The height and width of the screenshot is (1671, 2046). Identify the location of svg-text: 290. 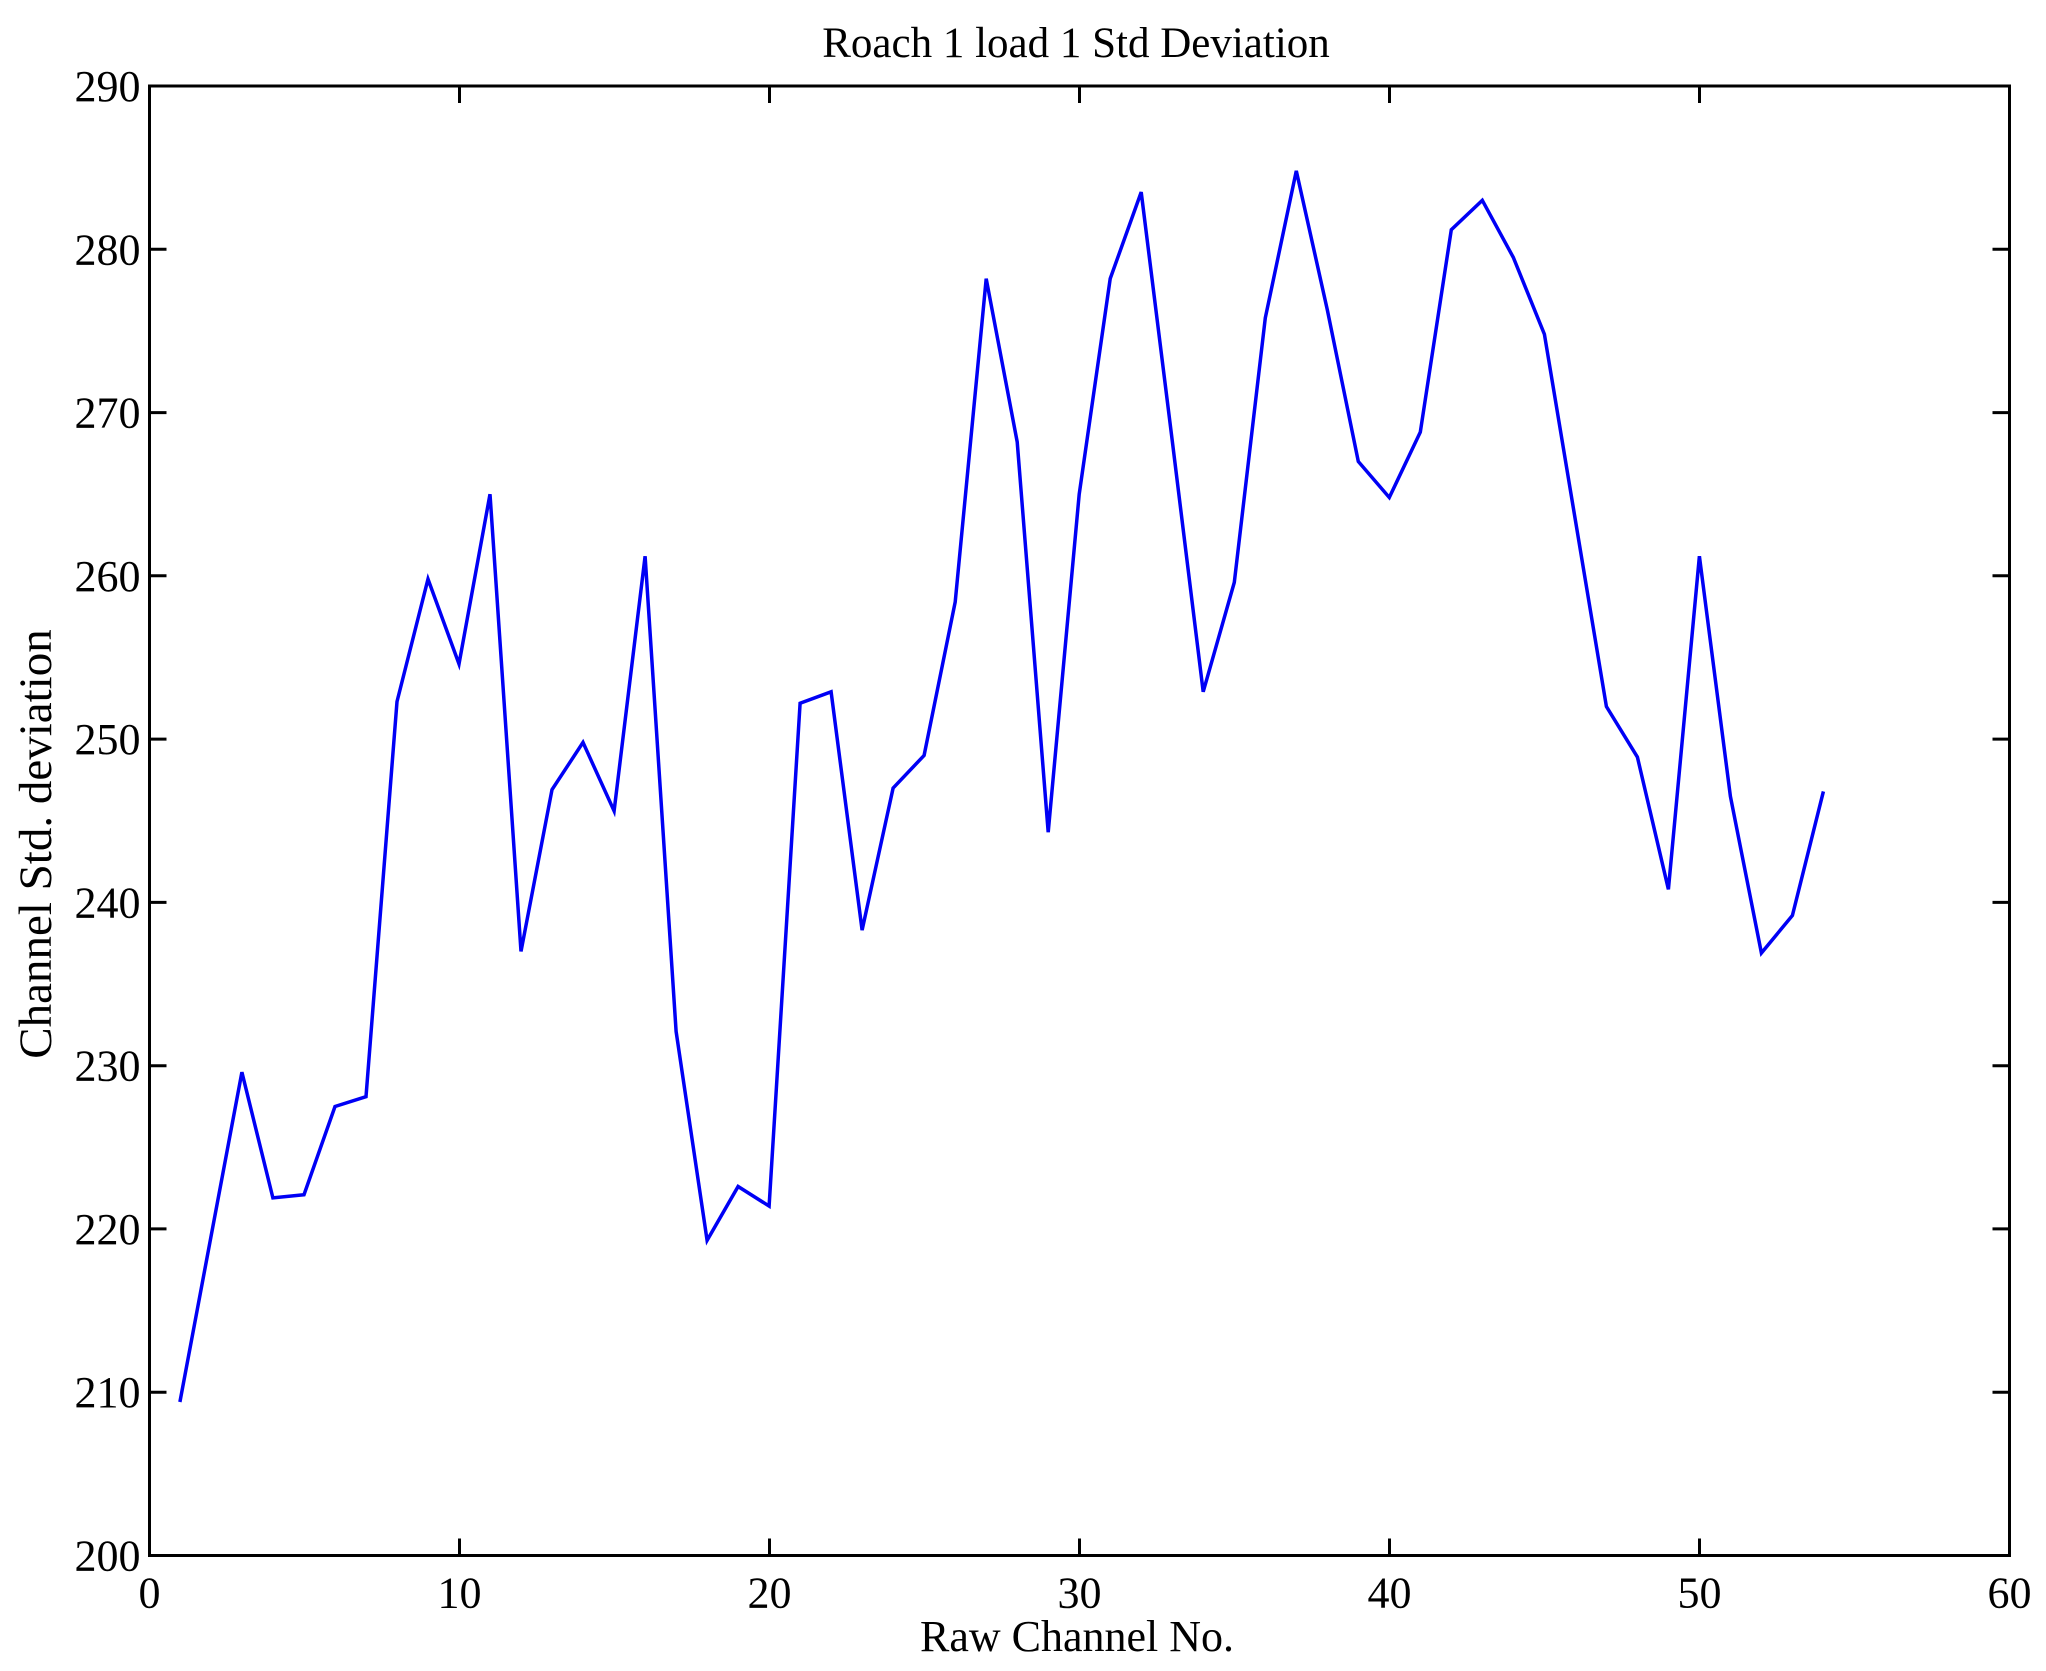
(108, 86).